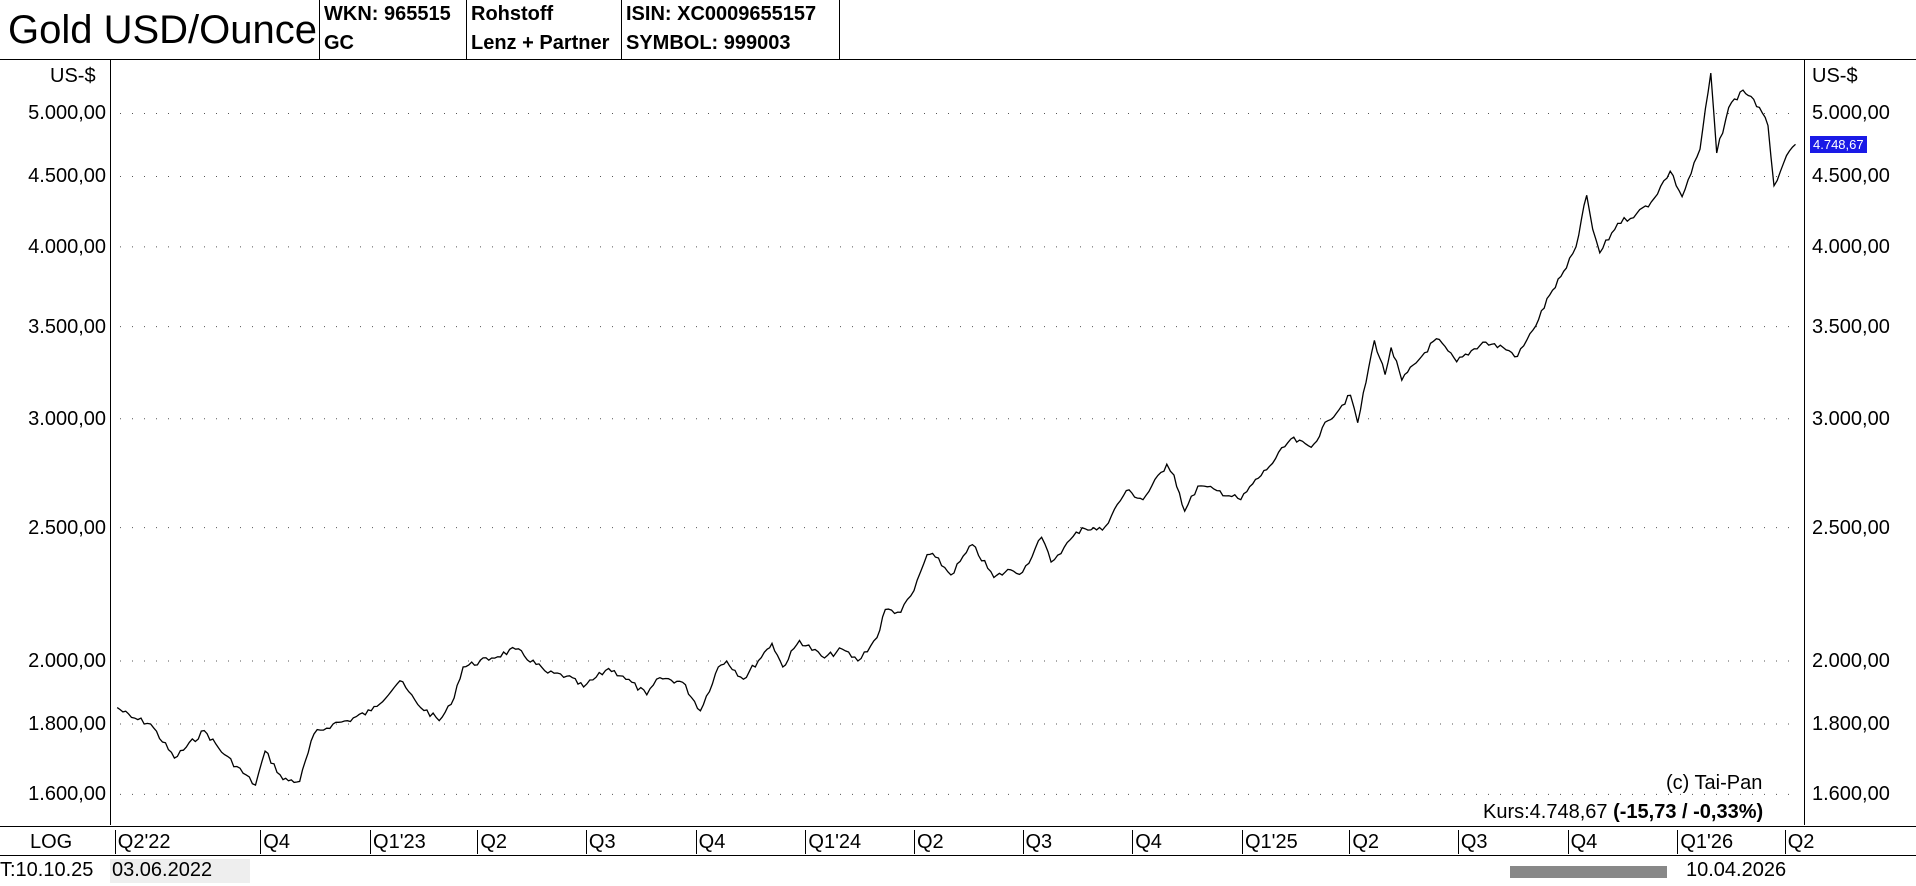 The width and height of the screenshot is (1916, 886). What do you see at coordinates (1688, 812) in the screenshot?
I see `kurs-change: (-15,73 / -0,33%)` at bounding box center [1688, 812].